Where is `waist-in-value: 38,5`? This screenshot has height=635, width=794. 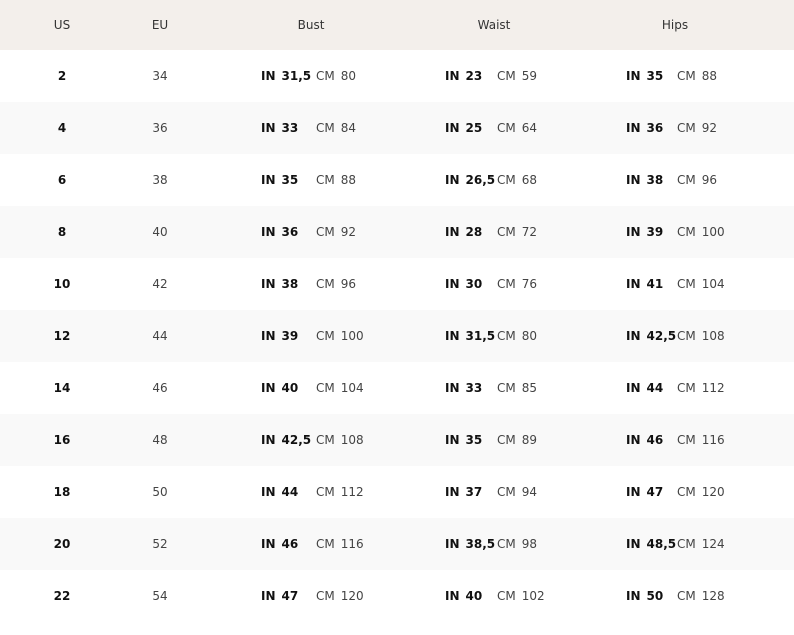
waist-in-value: 38,5 is located at coordinates (480, 544).